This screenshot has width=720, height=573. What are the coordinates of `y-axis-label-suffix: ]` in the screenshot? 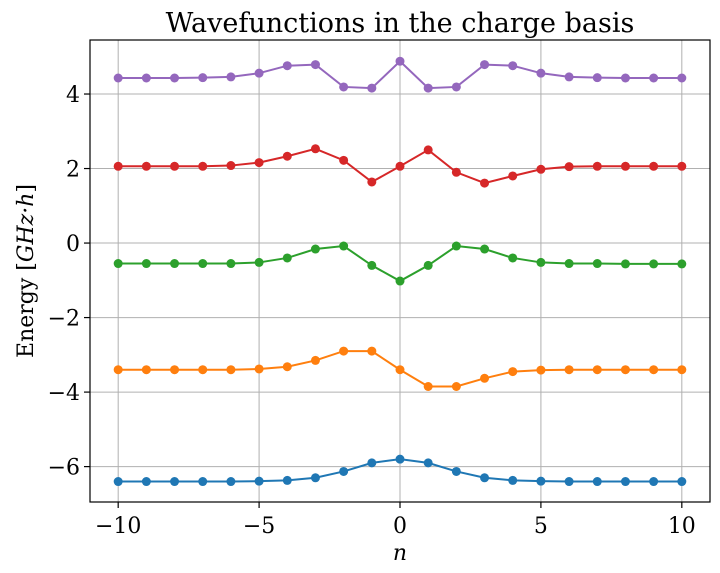 It's located at (26, 188).